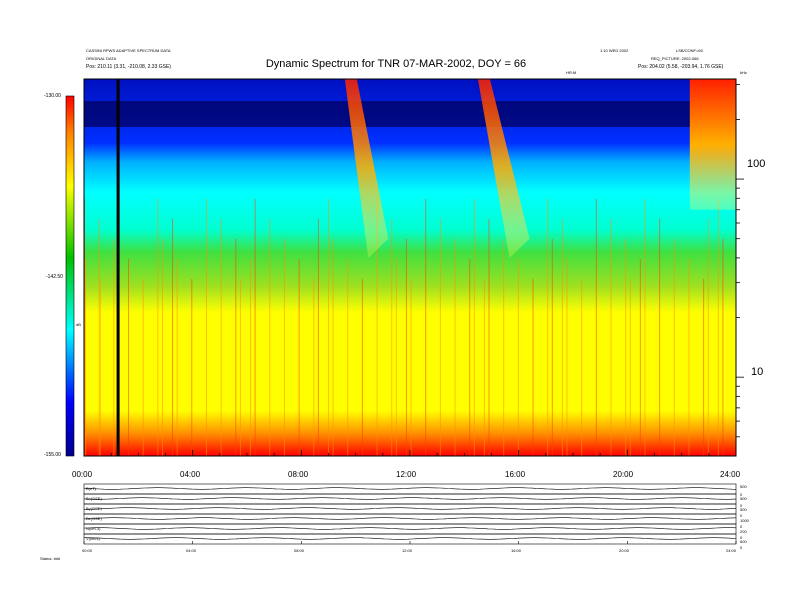 The image size is (792, 612). I want to click on header-left-line-1: CASSINI RPWS ADAPTIVE SPECTRUM DATA, so click(128, 50).